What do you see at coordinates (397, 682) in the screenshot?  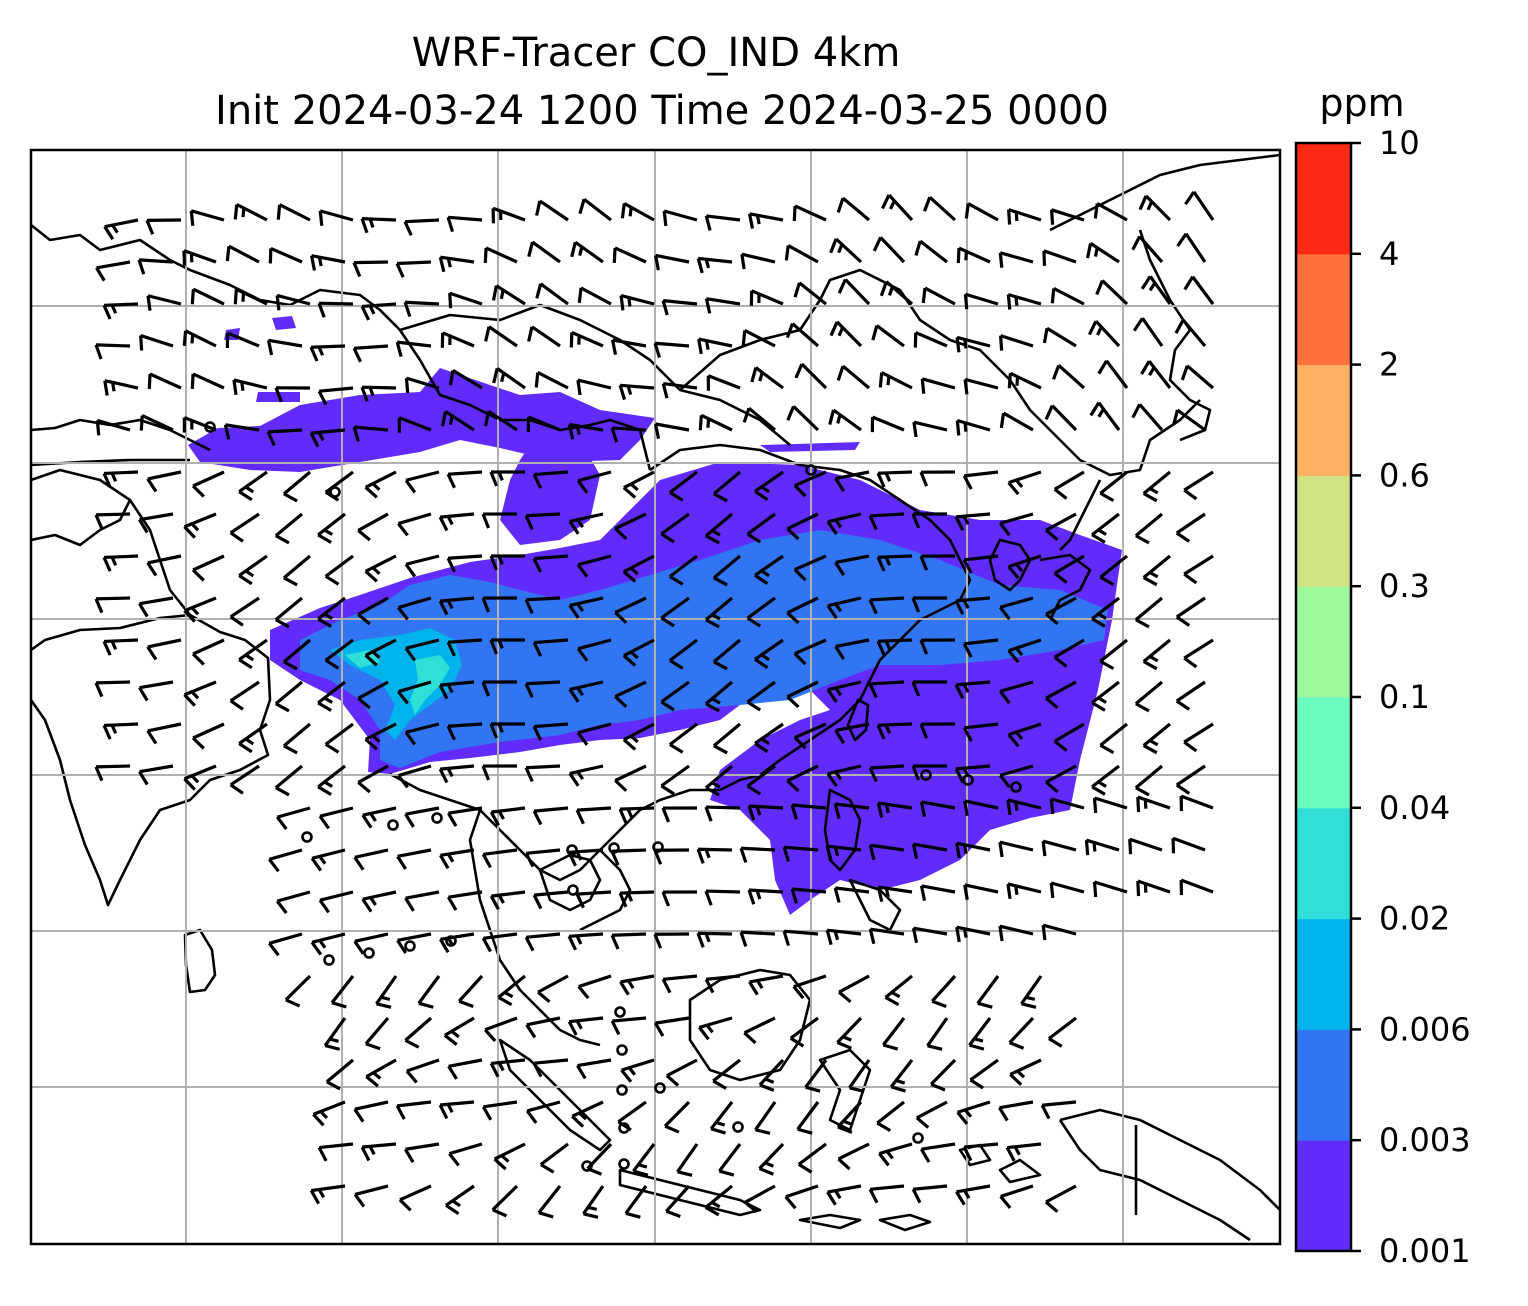 I see `tracer-plume-peak` at bounding box center [397, 682].